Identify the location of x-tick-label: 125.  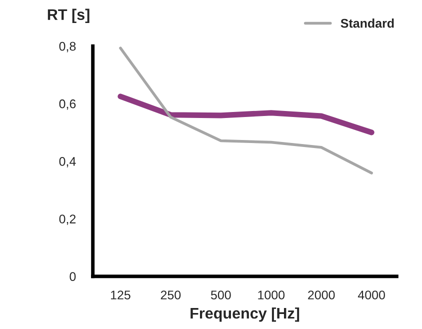
(120, 295).